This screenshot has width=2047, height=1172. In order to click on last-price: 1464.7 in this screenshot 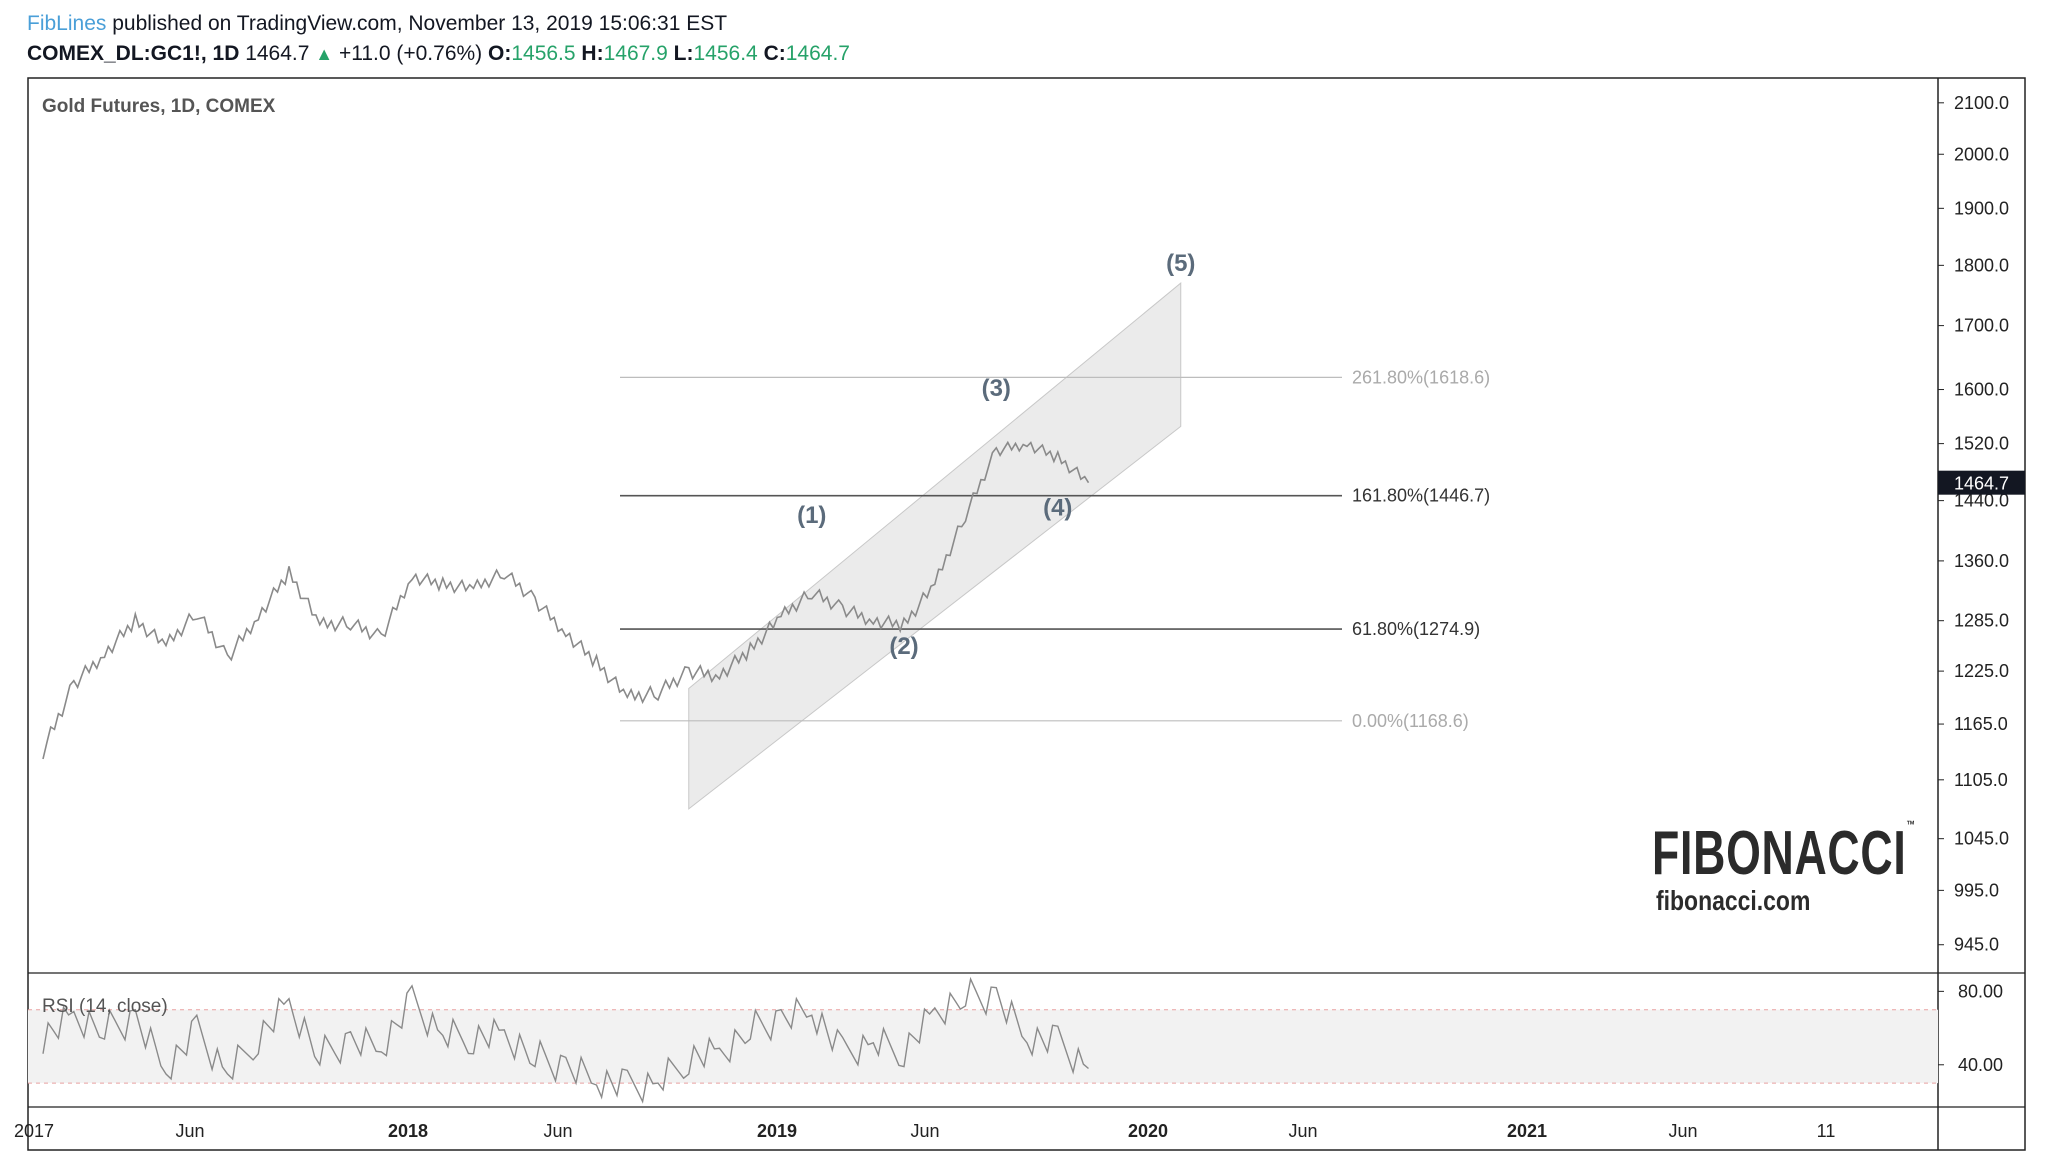, I will do `click(277, 53)`.